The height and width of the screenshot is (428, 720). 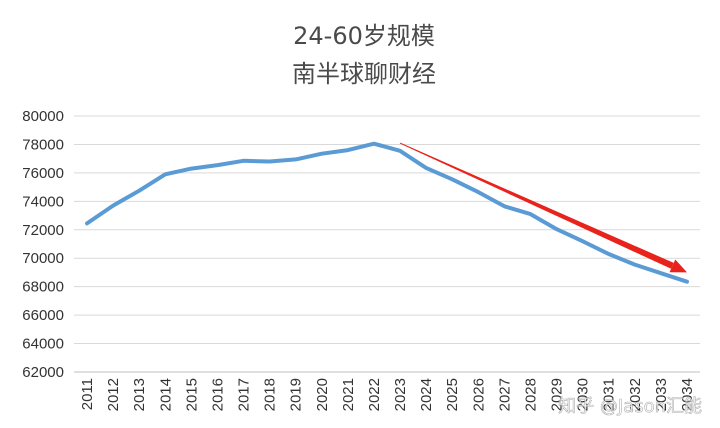 I want to click on y-tick-label: 68000, so click(x=43, y=287).